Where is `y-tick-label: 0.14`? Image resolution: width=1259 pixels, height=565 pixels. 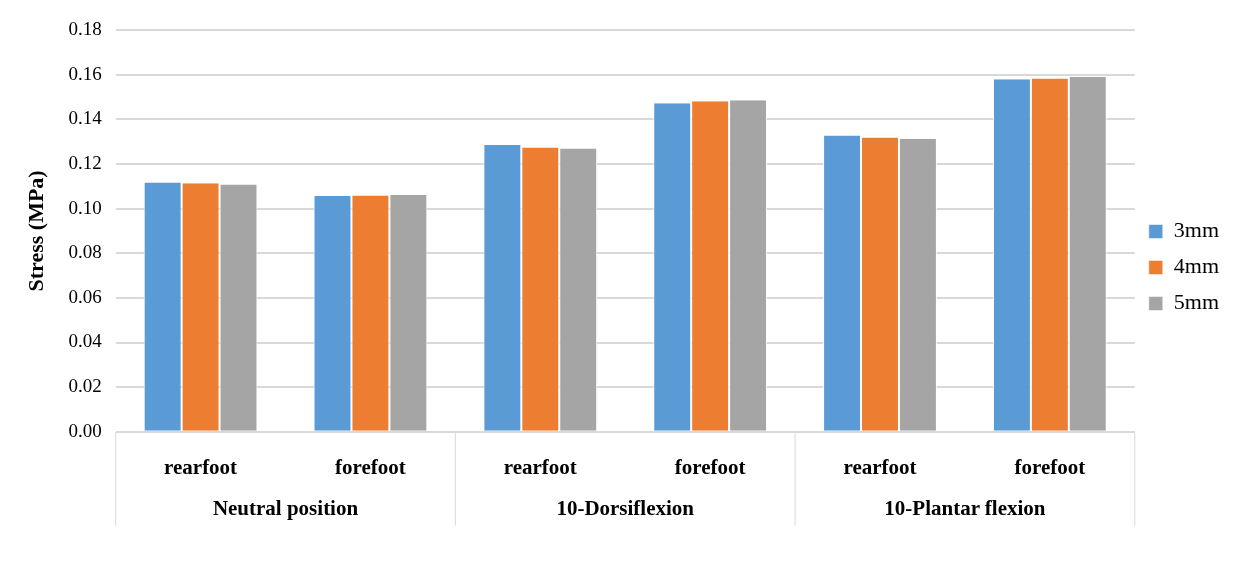
y-tick-label: 0.14 is located at coordinates (85, 118).